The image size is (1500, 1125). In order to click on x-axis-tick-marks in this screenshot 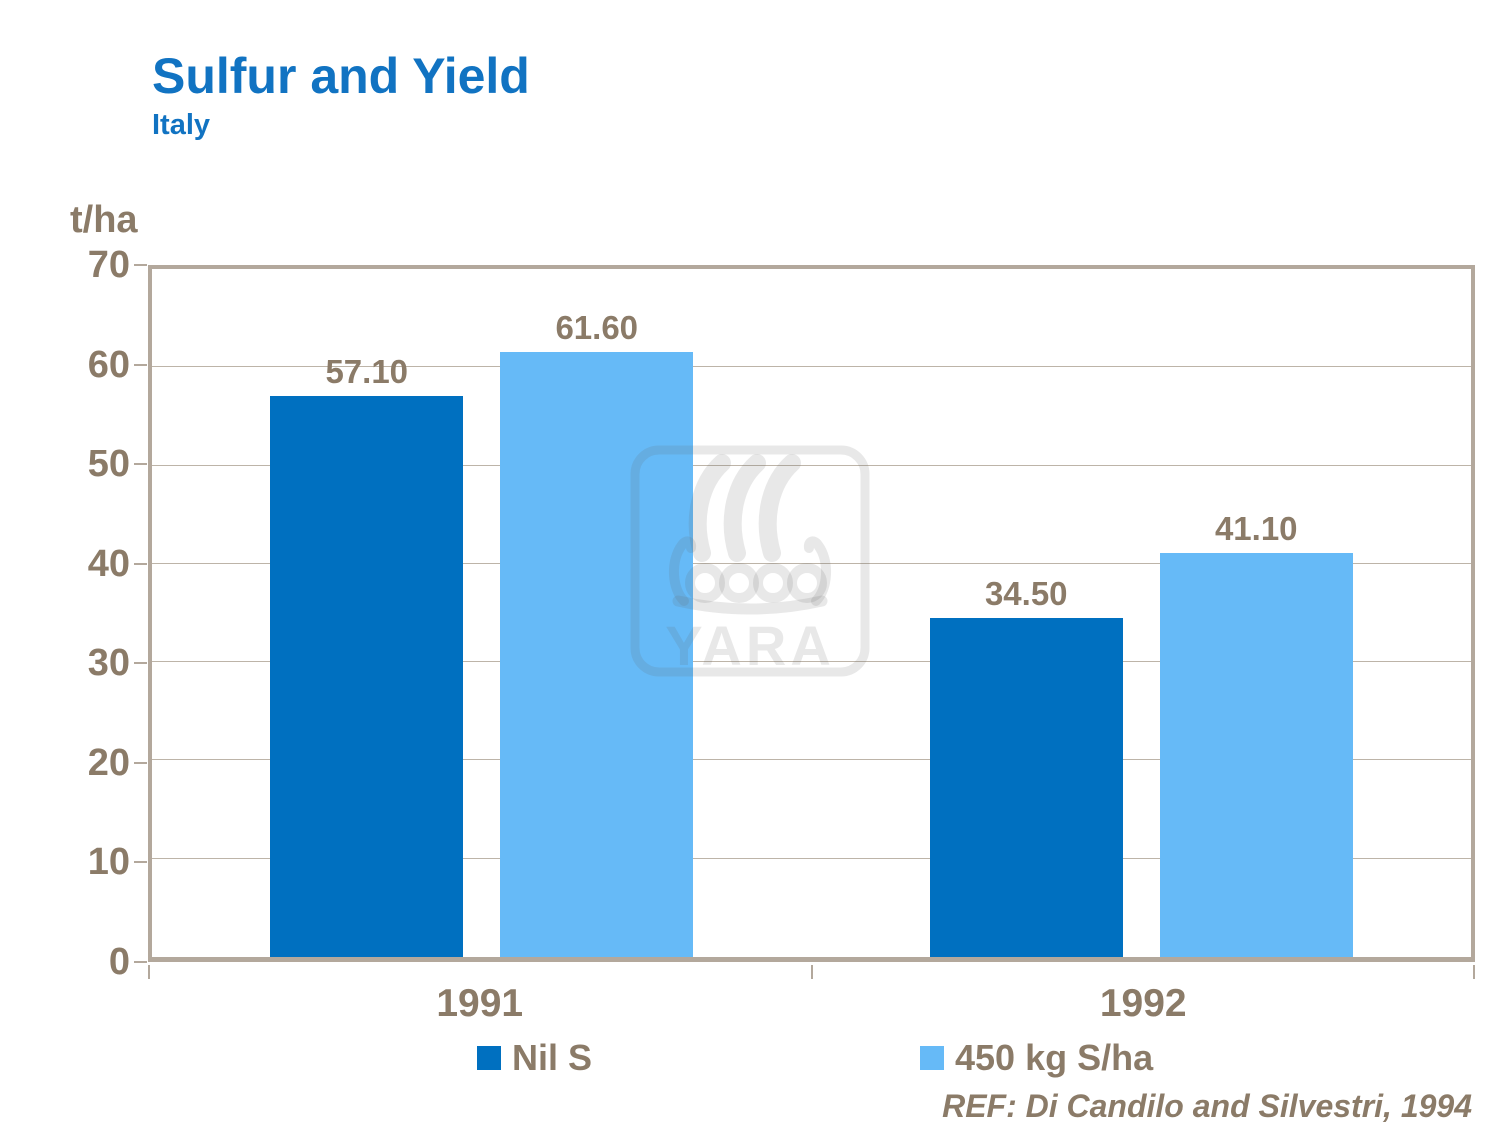, I will do `click(811, 973)`.